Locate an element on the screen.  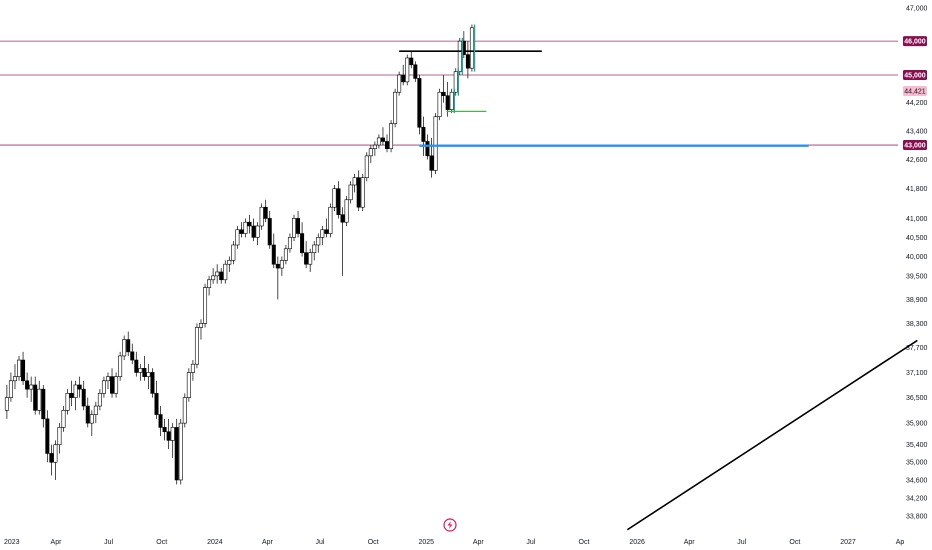
y-tick-label: 35,000 is located at coordinates (917, 463).